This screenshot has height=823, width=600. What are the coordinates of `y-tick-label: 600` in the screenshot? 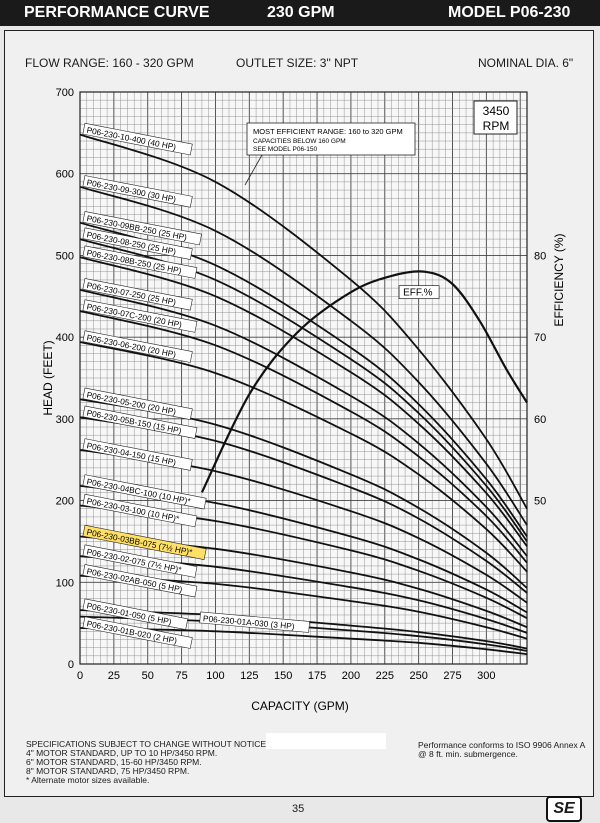 It's located at (65, 175).